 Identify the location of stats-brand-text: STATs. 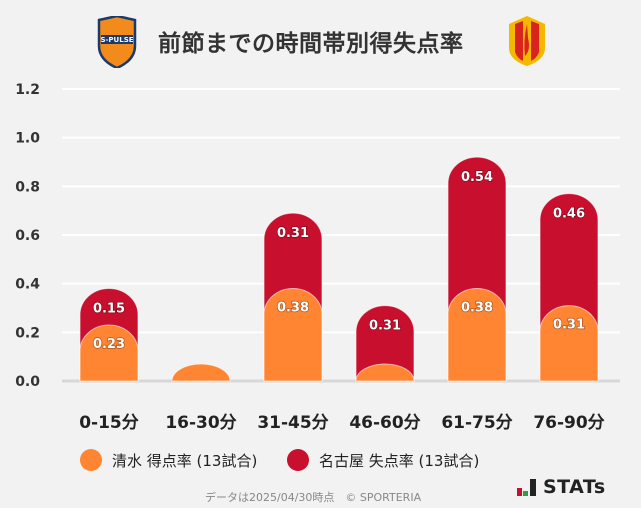
(574, 487).